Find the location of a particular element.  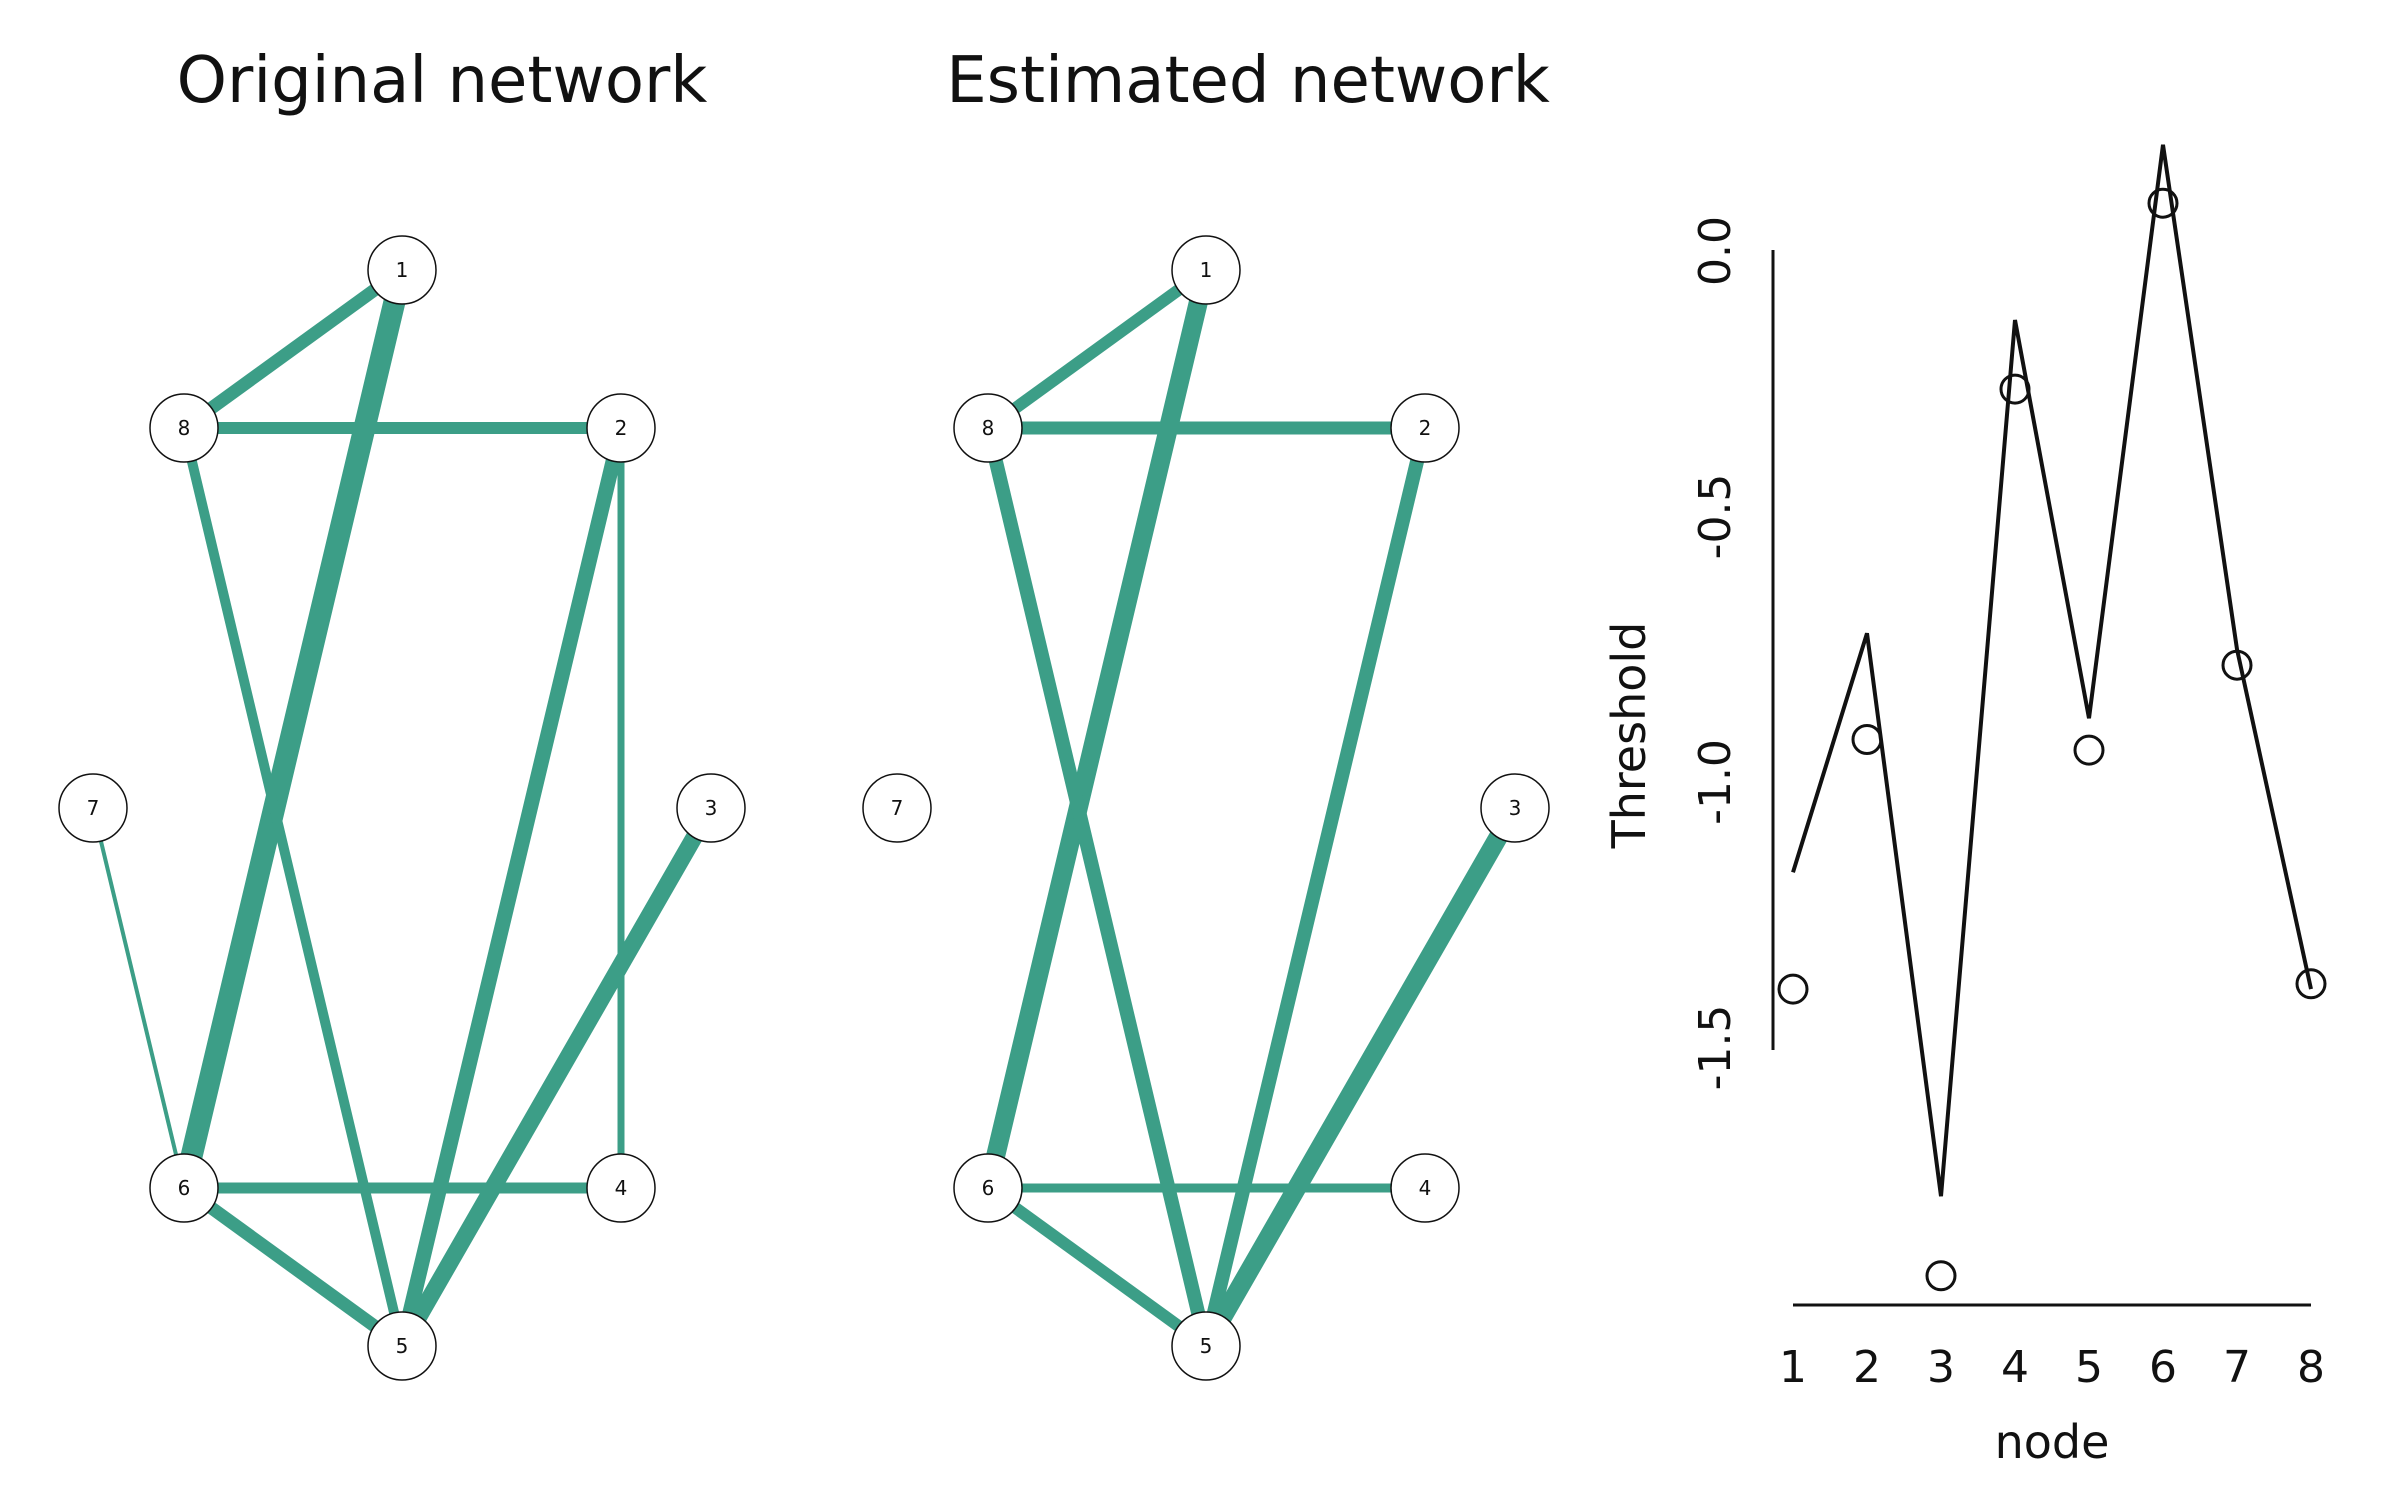

x-tick-label: 7 is located at coordinates (2237, 1367).